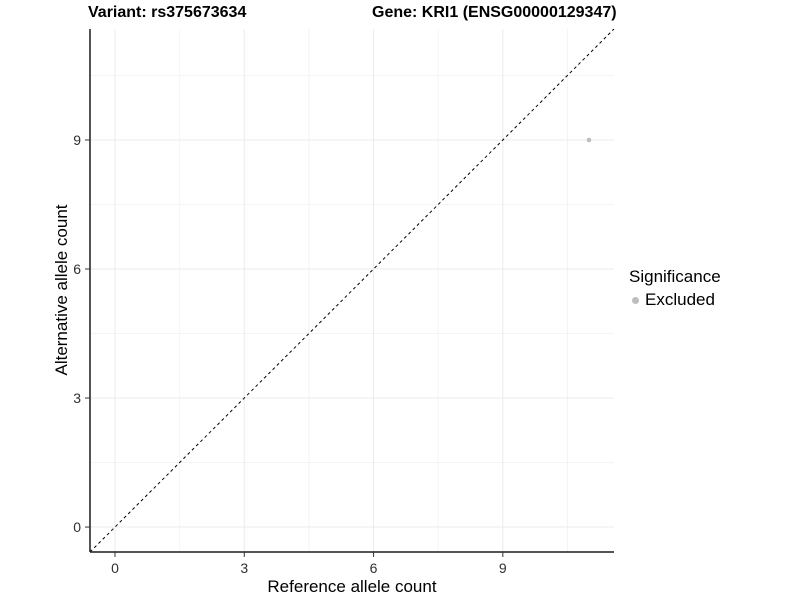  Describe the element at coordinates (167, 12) in the screenshot. I see `variant-title: Variant: rs375673634` at that location.